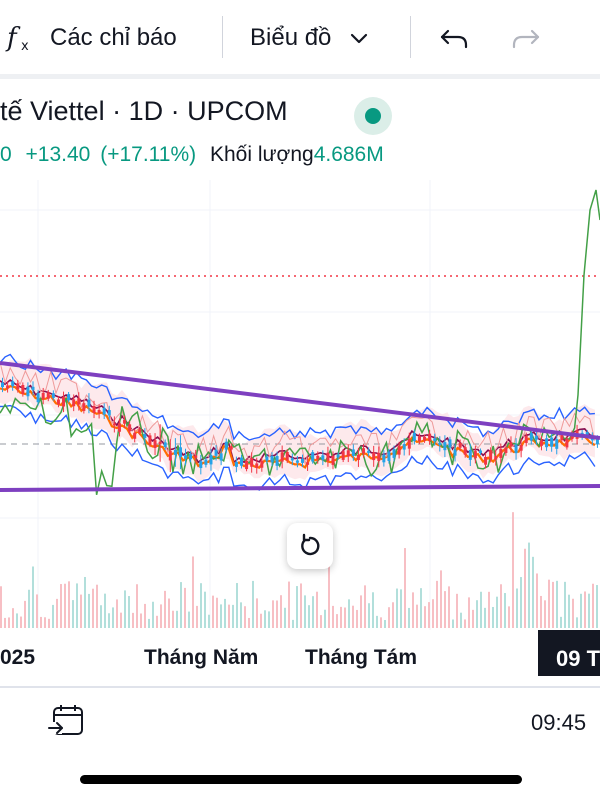  What do you see at coordinates (359, 38) in the screenshot?
I see `chevron-down-icon` at bounding box center [359, 38].